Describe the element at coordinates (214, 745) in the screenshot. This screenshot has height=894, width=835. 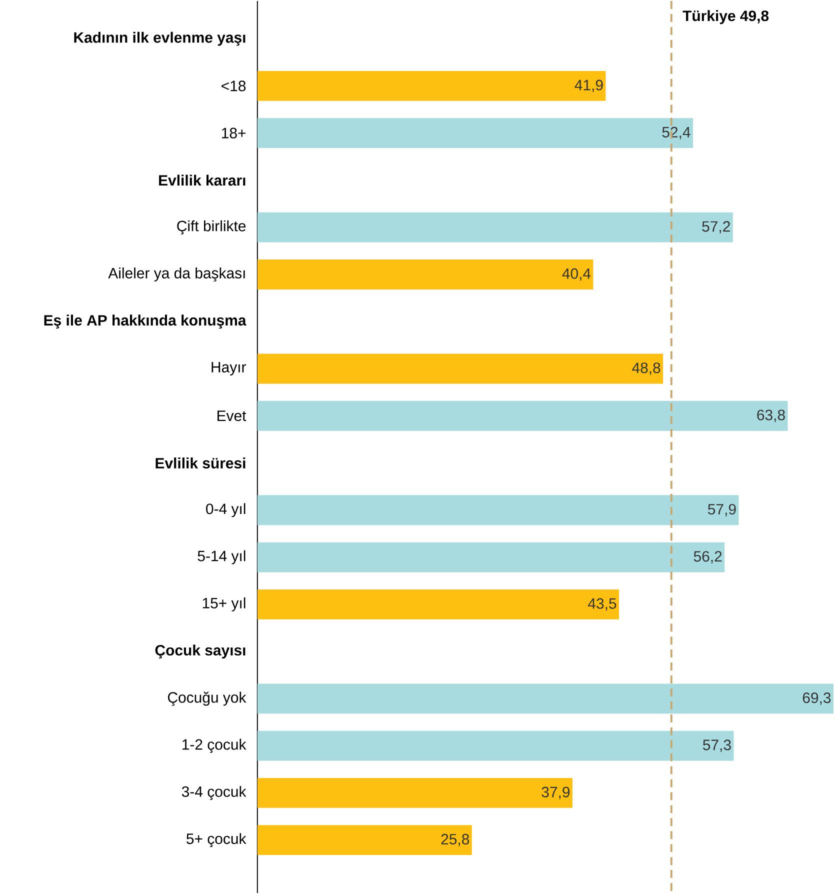
I see `y-tick-label: 1-2 çocuk` at that location.